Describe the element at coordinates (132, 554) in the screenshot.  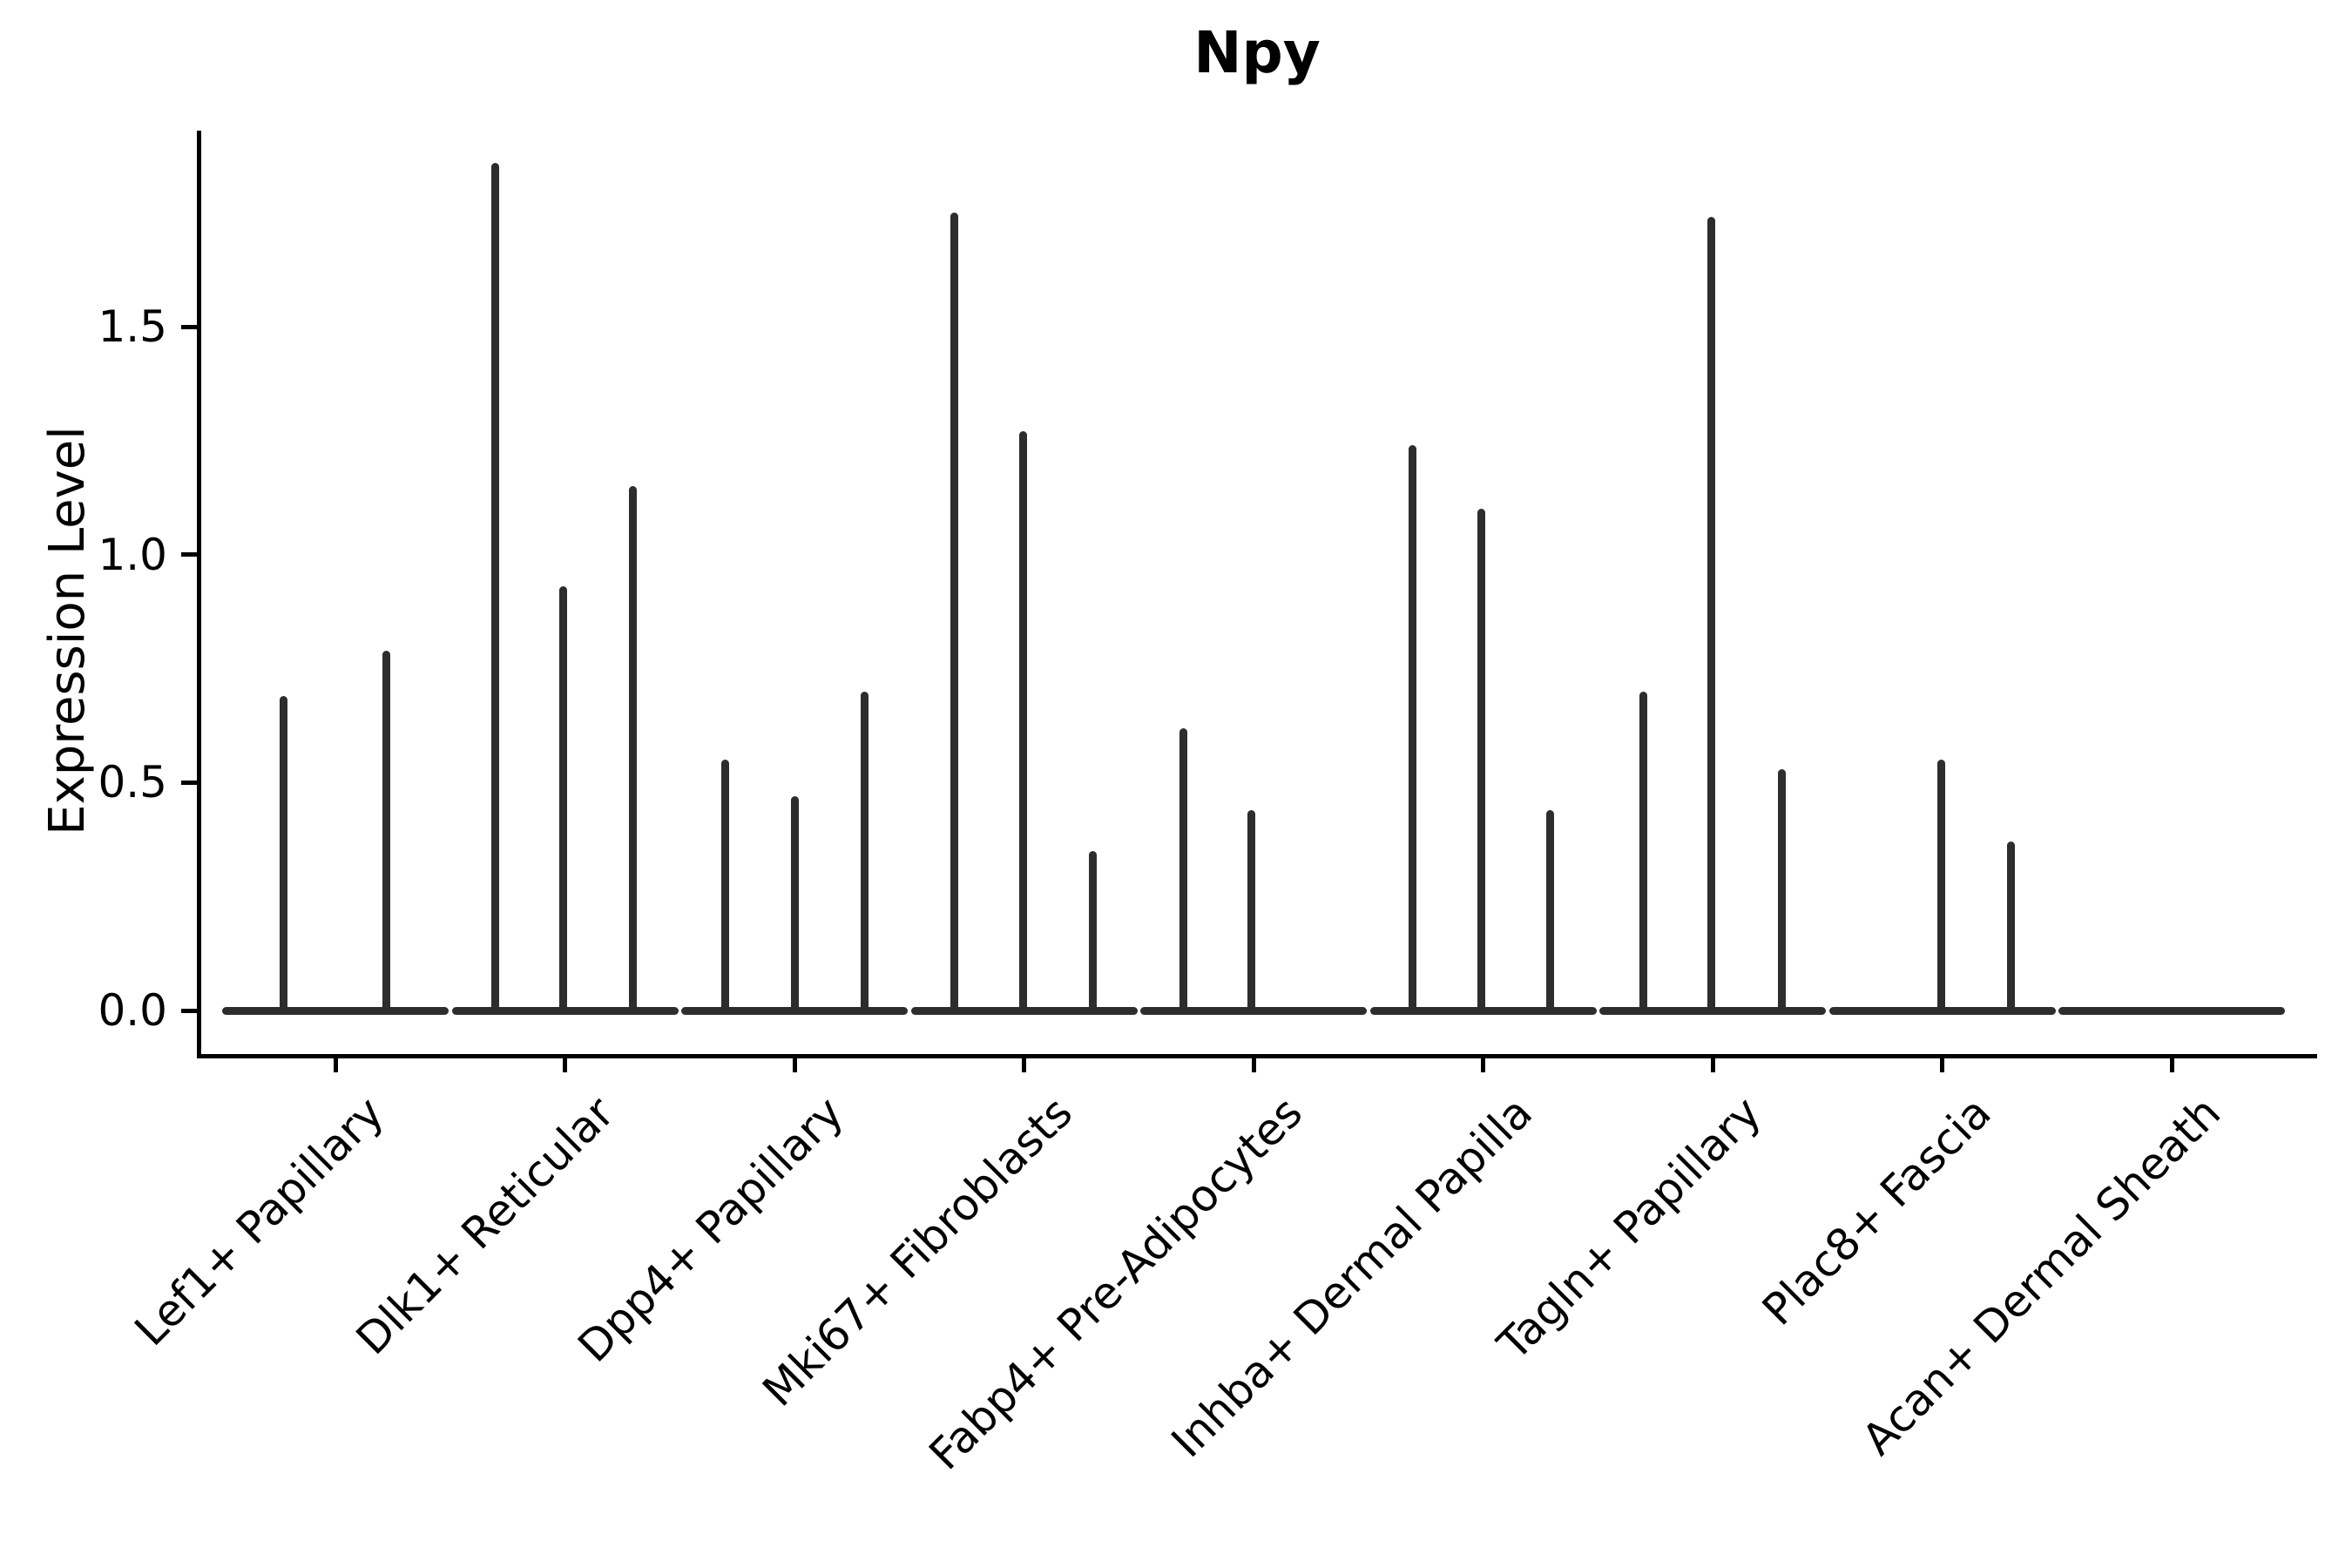
I see `y-tick-label: 1.0` at that location.